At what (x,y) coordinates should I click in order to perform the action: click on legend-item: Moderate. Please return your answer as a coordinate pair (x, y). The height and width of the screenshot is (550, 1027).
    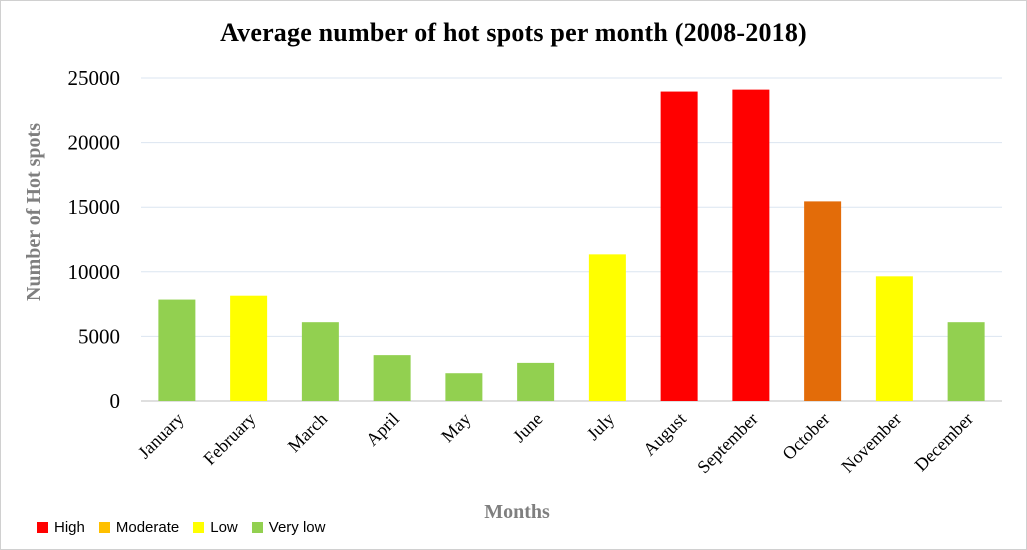
    Looking at the image, I should click on (139, 527).